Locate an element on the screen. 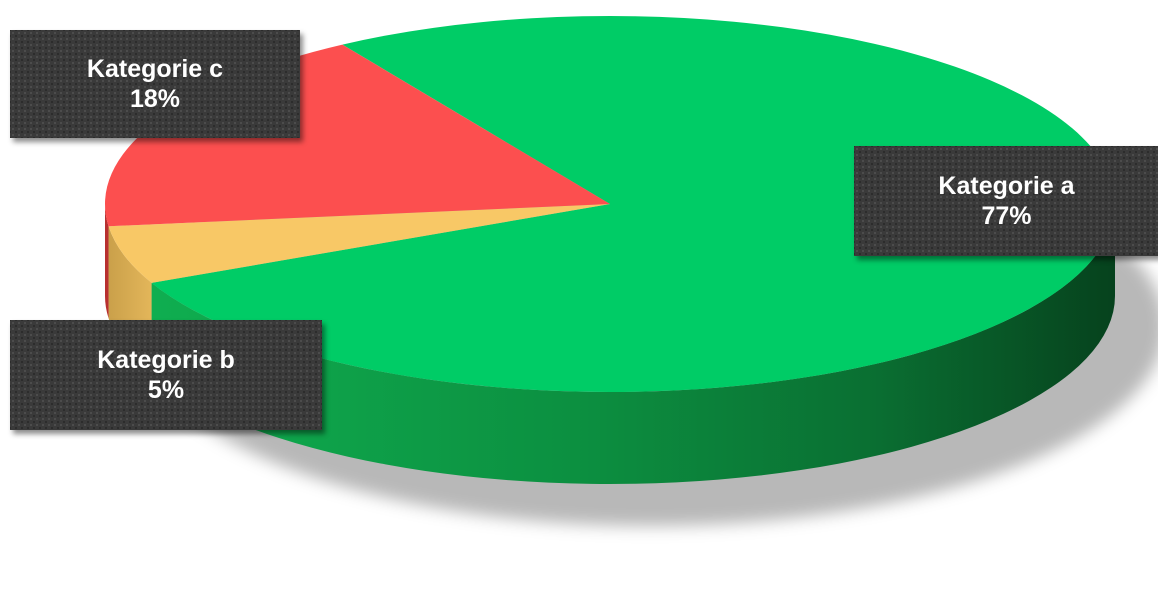 The image size is (1158, 601). label-category: Kategorie a is located at coordinates (1006, 186).